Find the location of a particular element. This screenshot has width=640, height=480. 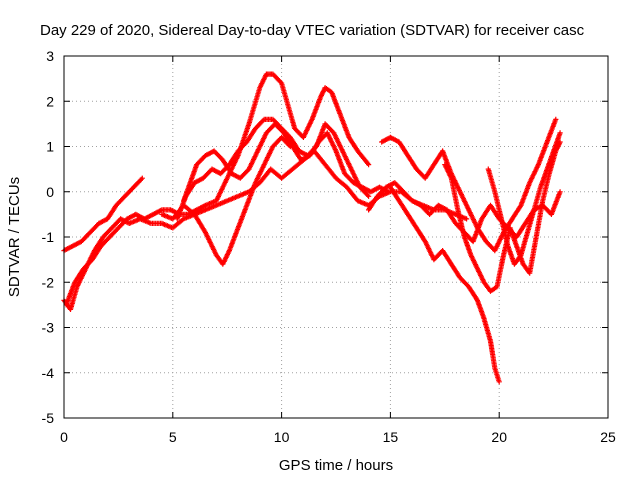

y-tick-label: -1 is located at coordinates (48, 237).